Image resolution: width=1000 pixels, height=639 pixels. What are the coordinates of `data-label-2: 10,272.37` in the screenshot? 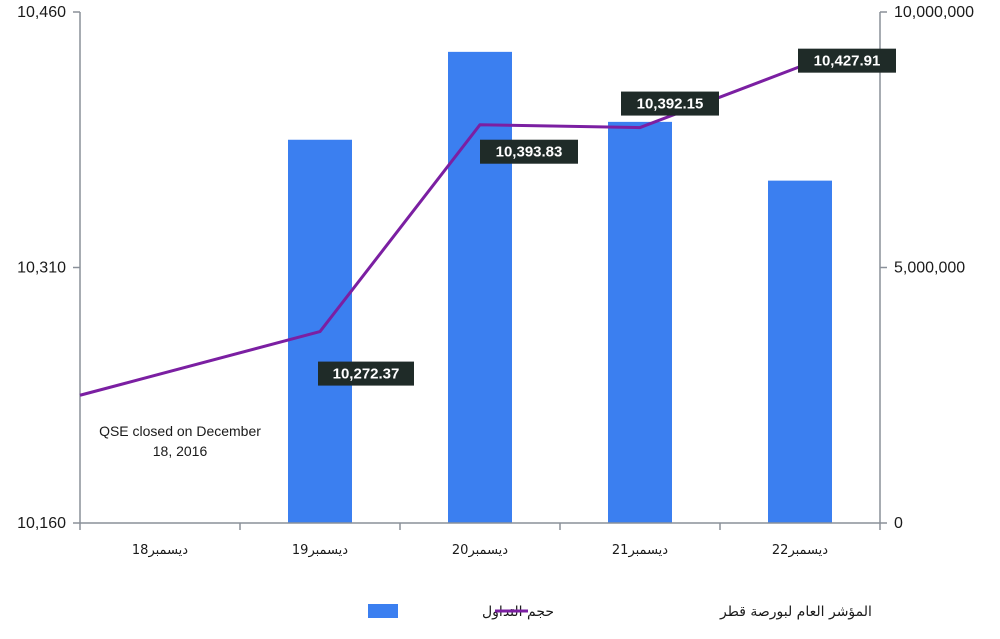 It's located at (366, 373).